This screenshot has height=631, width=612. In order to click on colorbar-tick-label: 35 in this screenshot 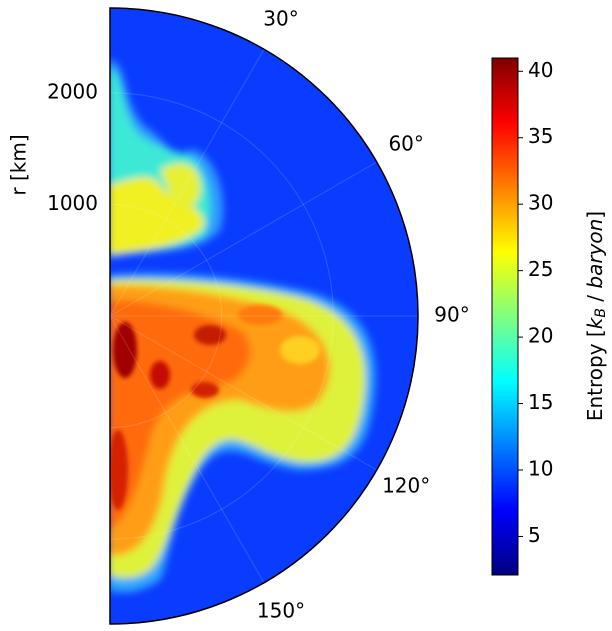, I will do `click(540, 136)`.